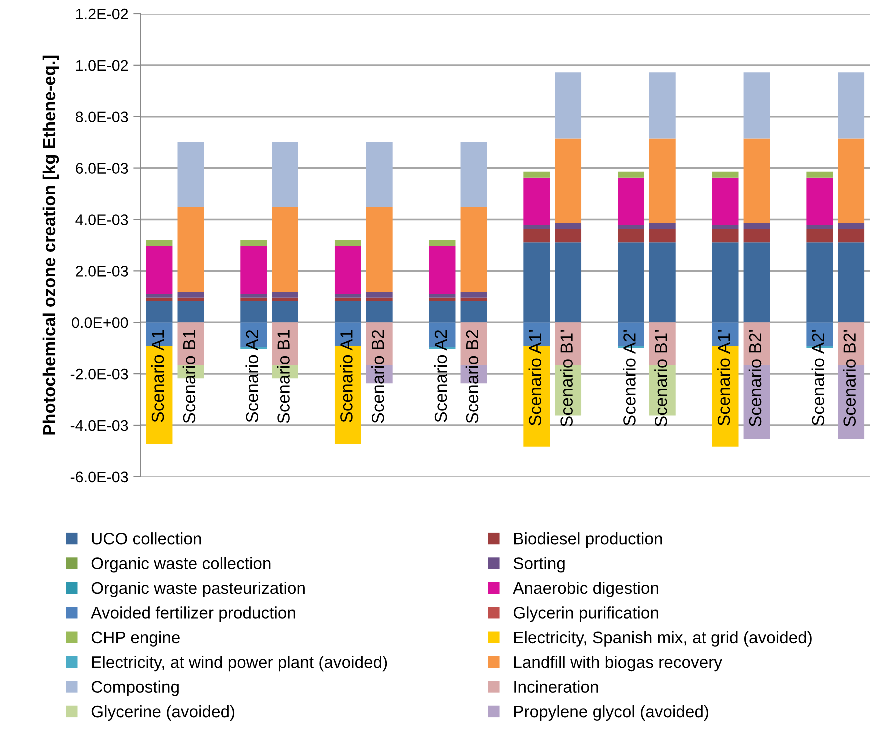 This screenshot has height=736, width=879. What do you see at coordinates (102, 14) in the screenshot?
I see `y-tick-label: 1.2E-02` at bounding box center [102, 14].